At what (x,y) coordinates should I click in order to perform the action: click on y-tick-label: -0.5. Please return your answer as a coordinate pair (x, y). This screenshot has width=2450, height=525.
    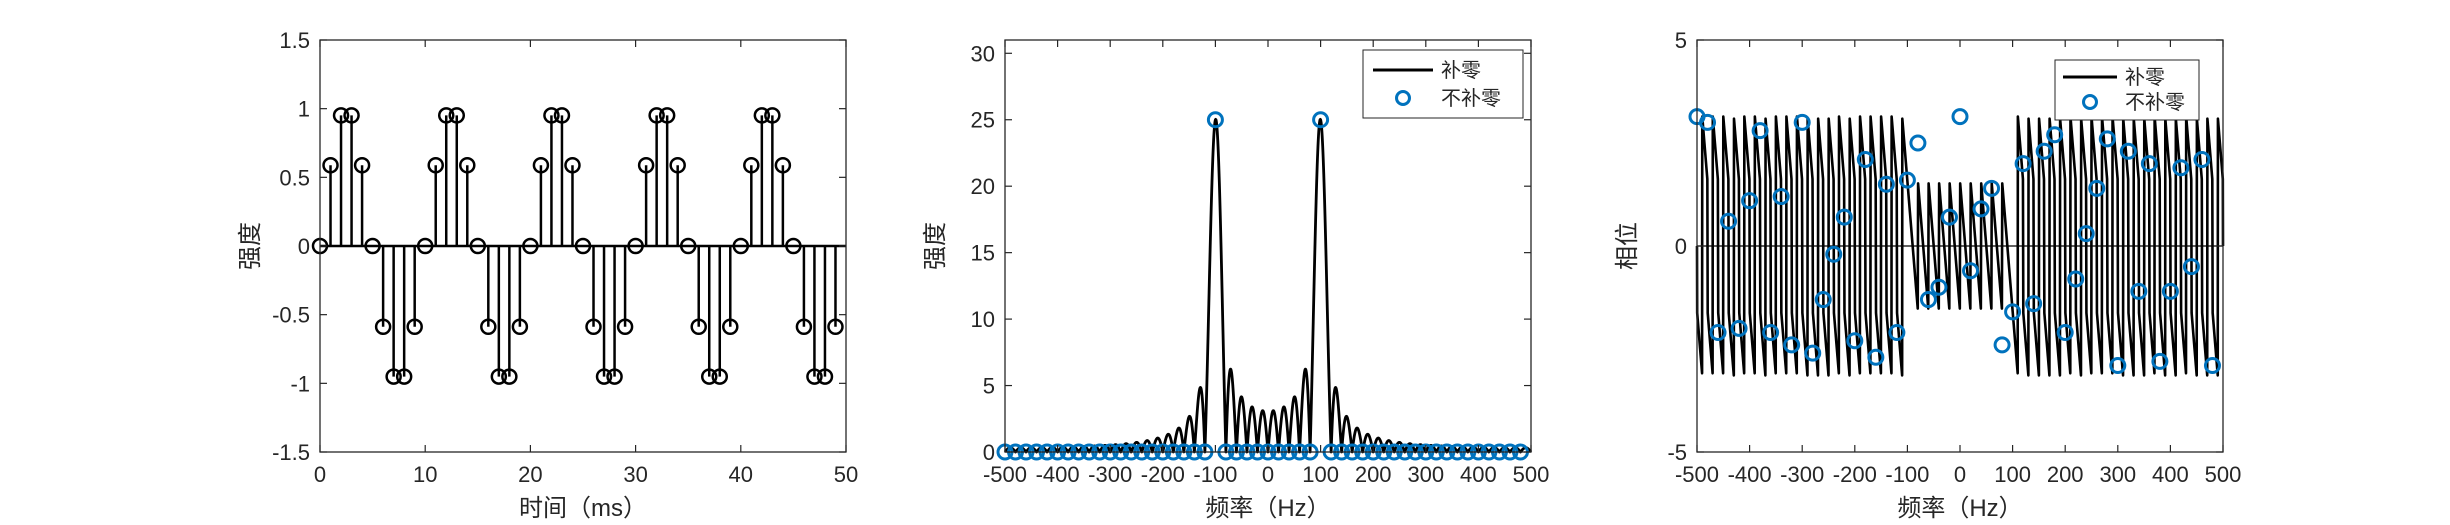
    Looking at the image, I should click on (291, 315).